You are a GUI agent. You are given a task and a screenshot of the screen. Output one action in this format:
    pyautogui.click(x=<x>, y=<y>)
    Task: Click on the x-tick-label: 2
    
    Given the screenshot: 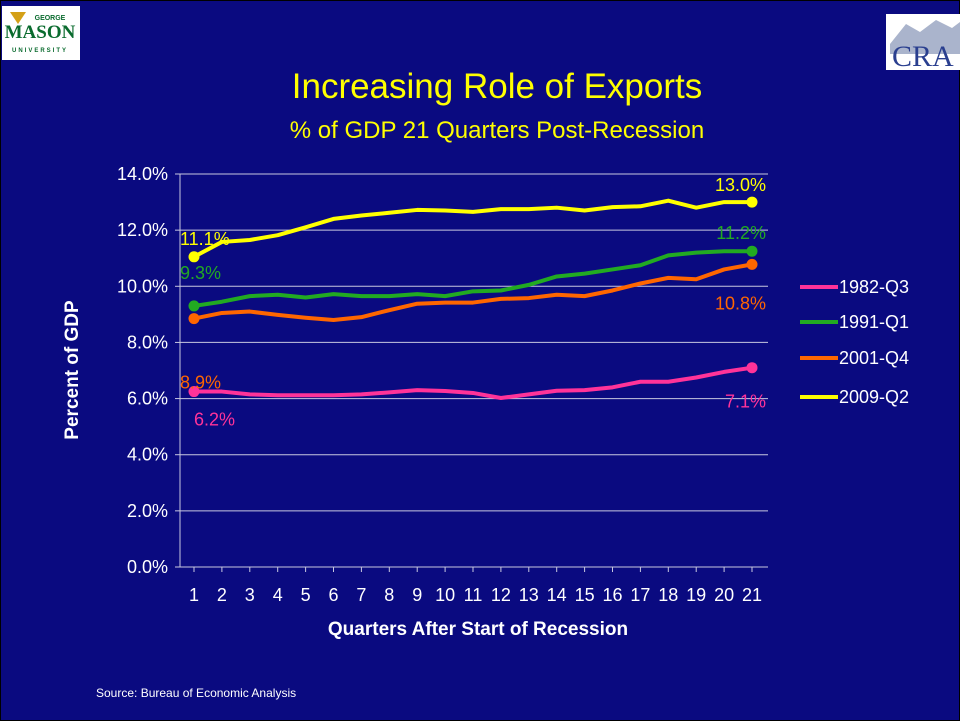 What is the action you would take?
    pyautogui.click(x=222, y=595)
    